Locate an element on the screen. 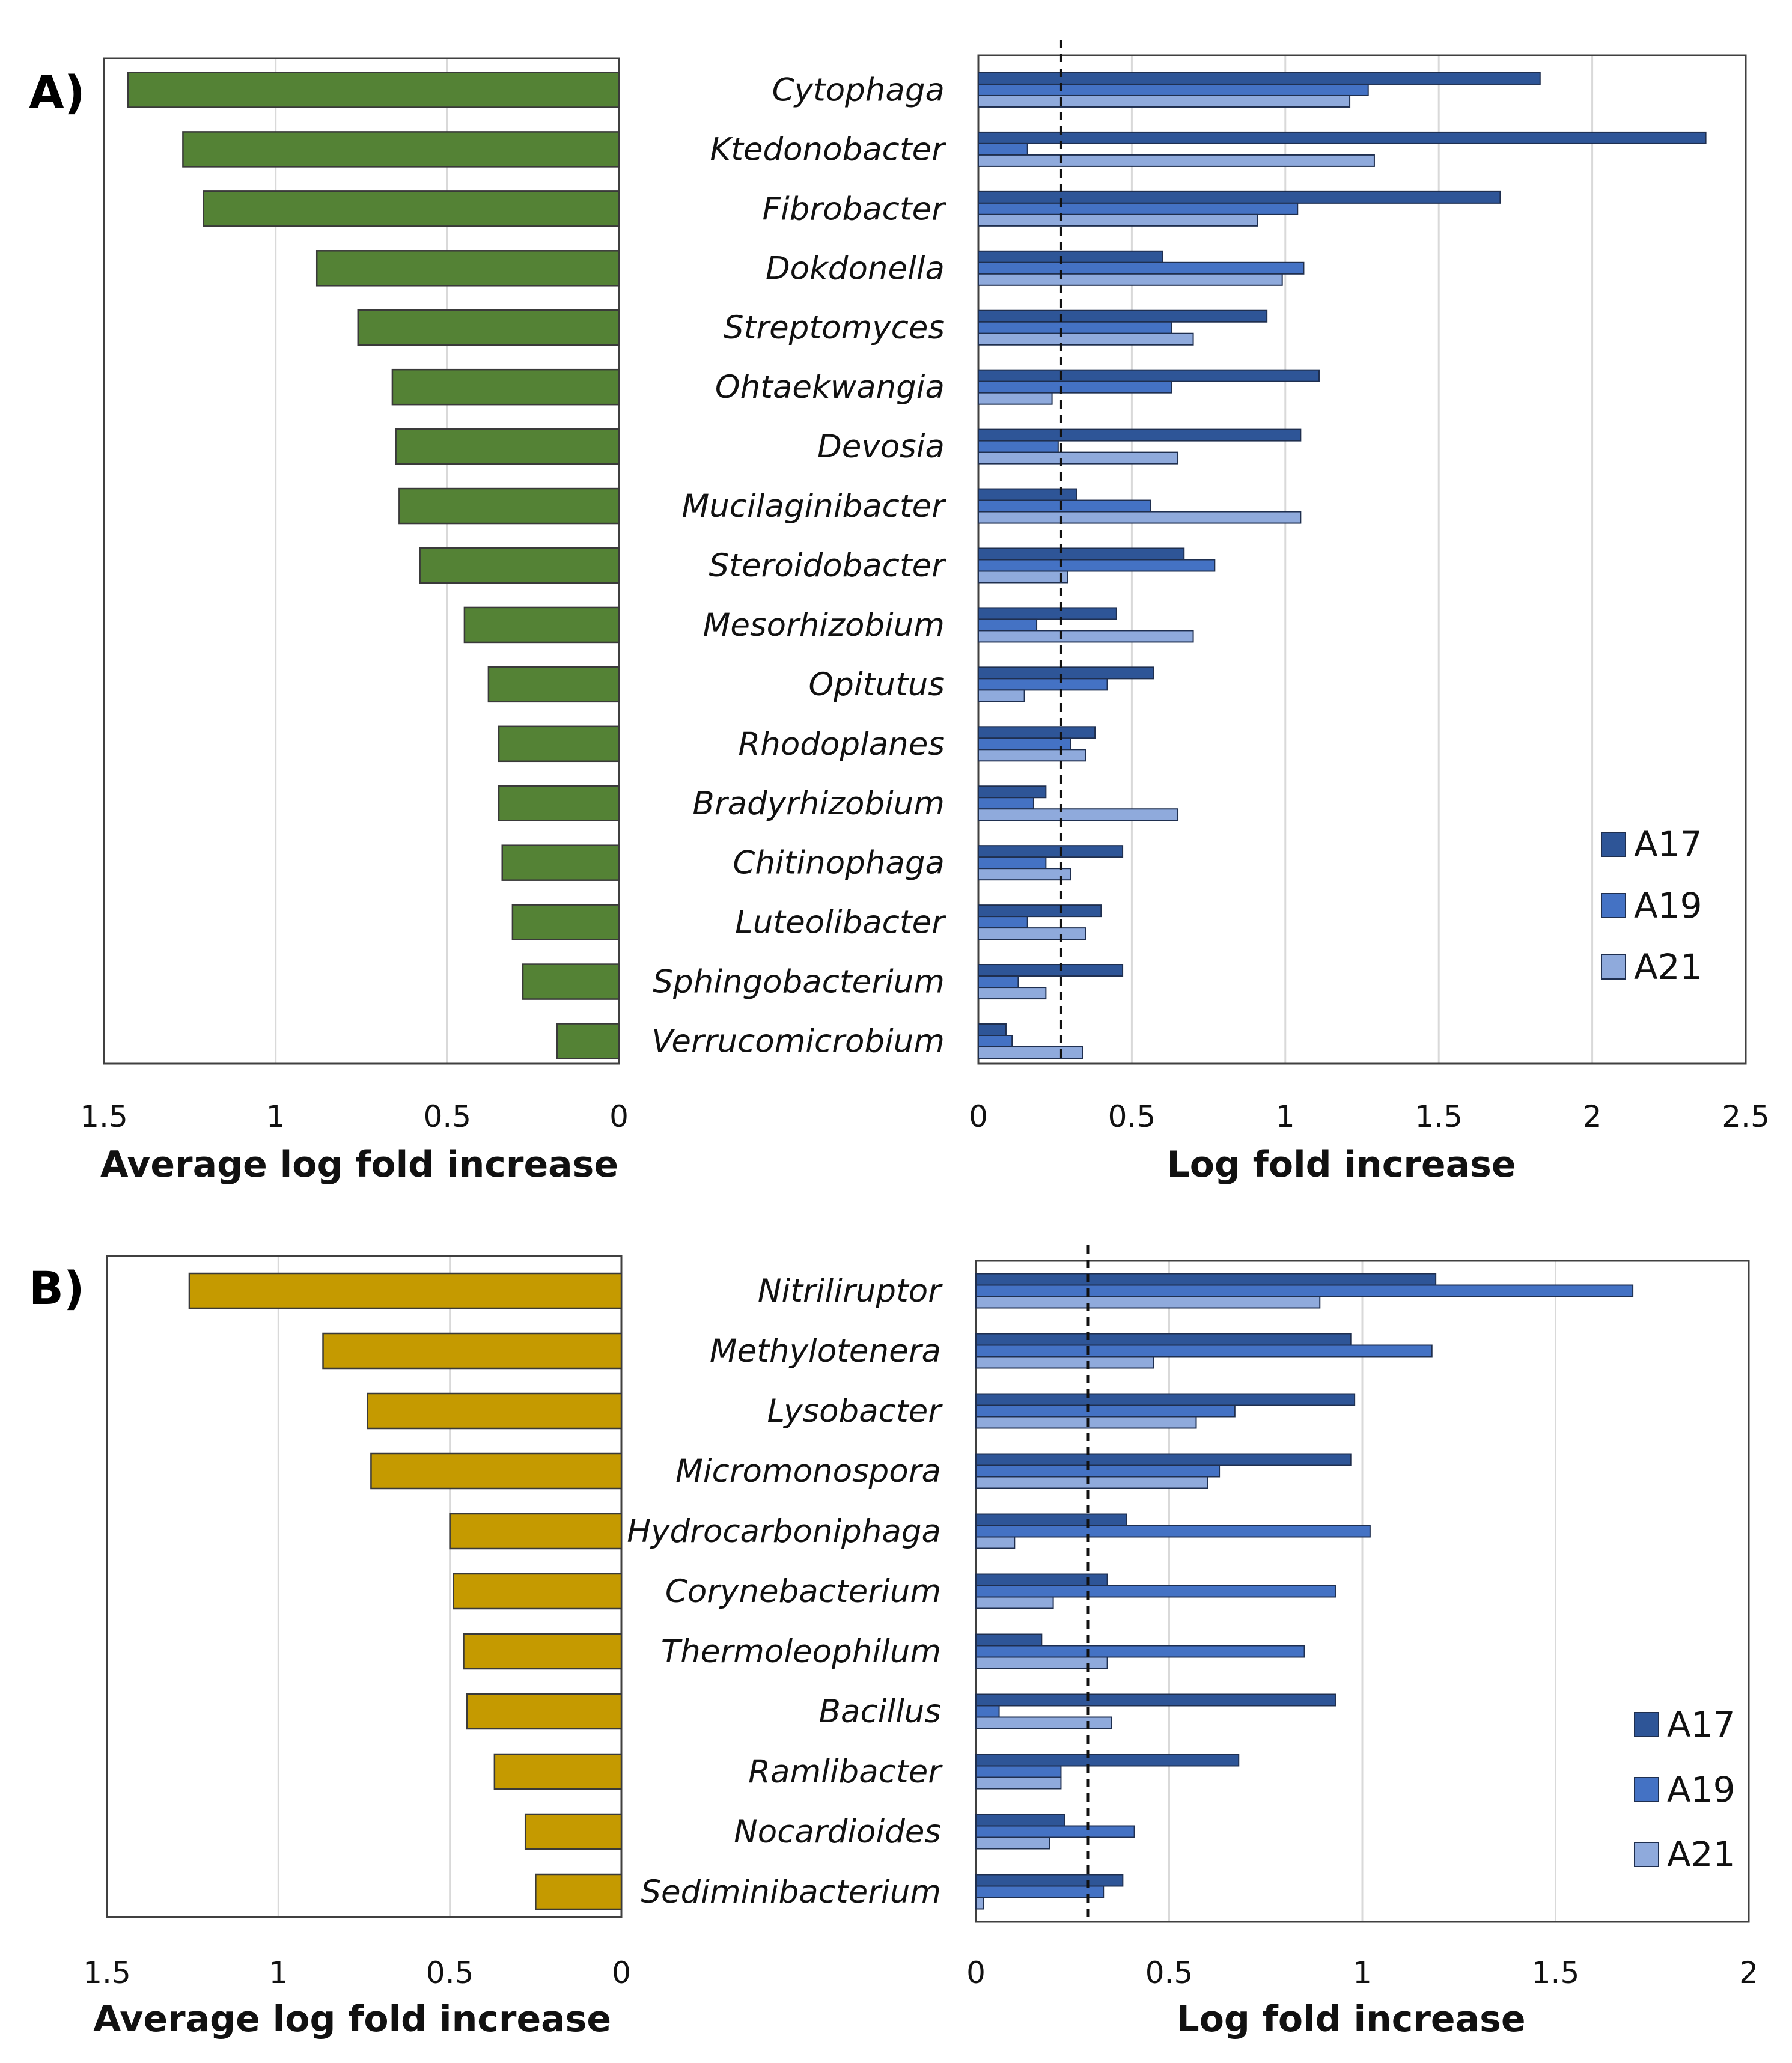  a-average-bar-streptomyces is located at coordinates (488, 327).